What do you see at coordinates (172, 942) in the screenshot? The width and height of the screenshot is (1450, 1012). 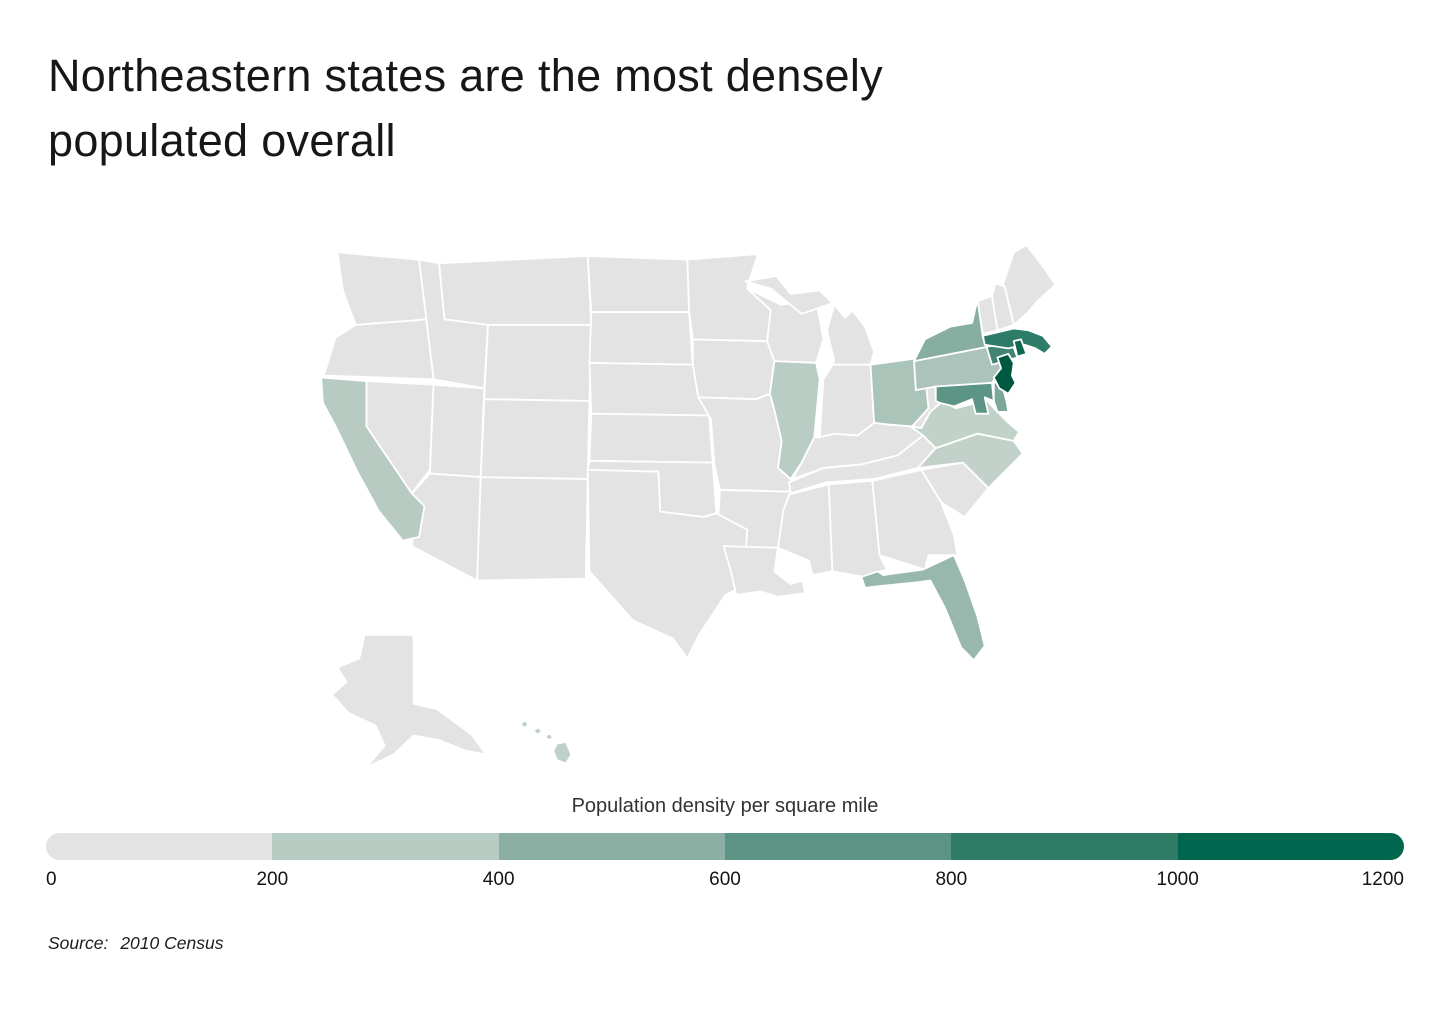 I see `source-text: 2010 Census` at bounding box center [172, 942].